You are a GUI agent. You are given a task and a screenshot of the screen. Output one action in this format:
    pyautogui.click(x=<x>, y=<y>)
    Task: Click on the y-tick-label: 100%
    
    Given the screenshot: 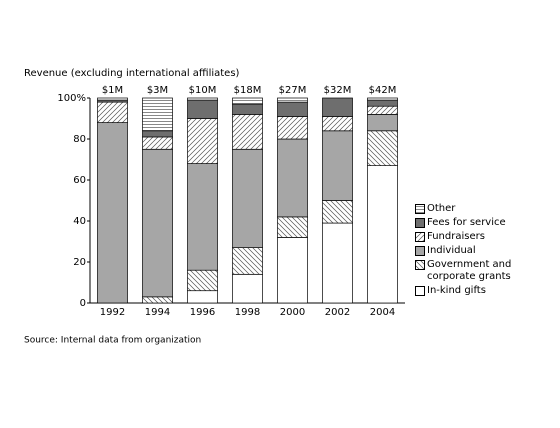 What is the action you would take?
    pyautogui.click(x=71, y=98)
    